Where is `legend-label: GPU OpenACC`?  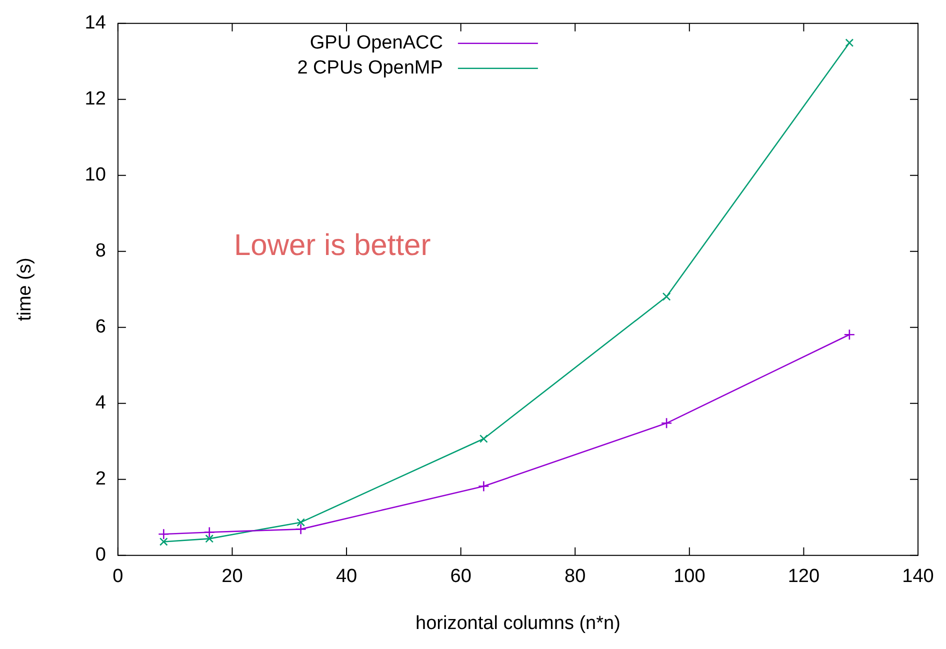
legend-label: GPU OpenACC is located at coordinates (376, 43).